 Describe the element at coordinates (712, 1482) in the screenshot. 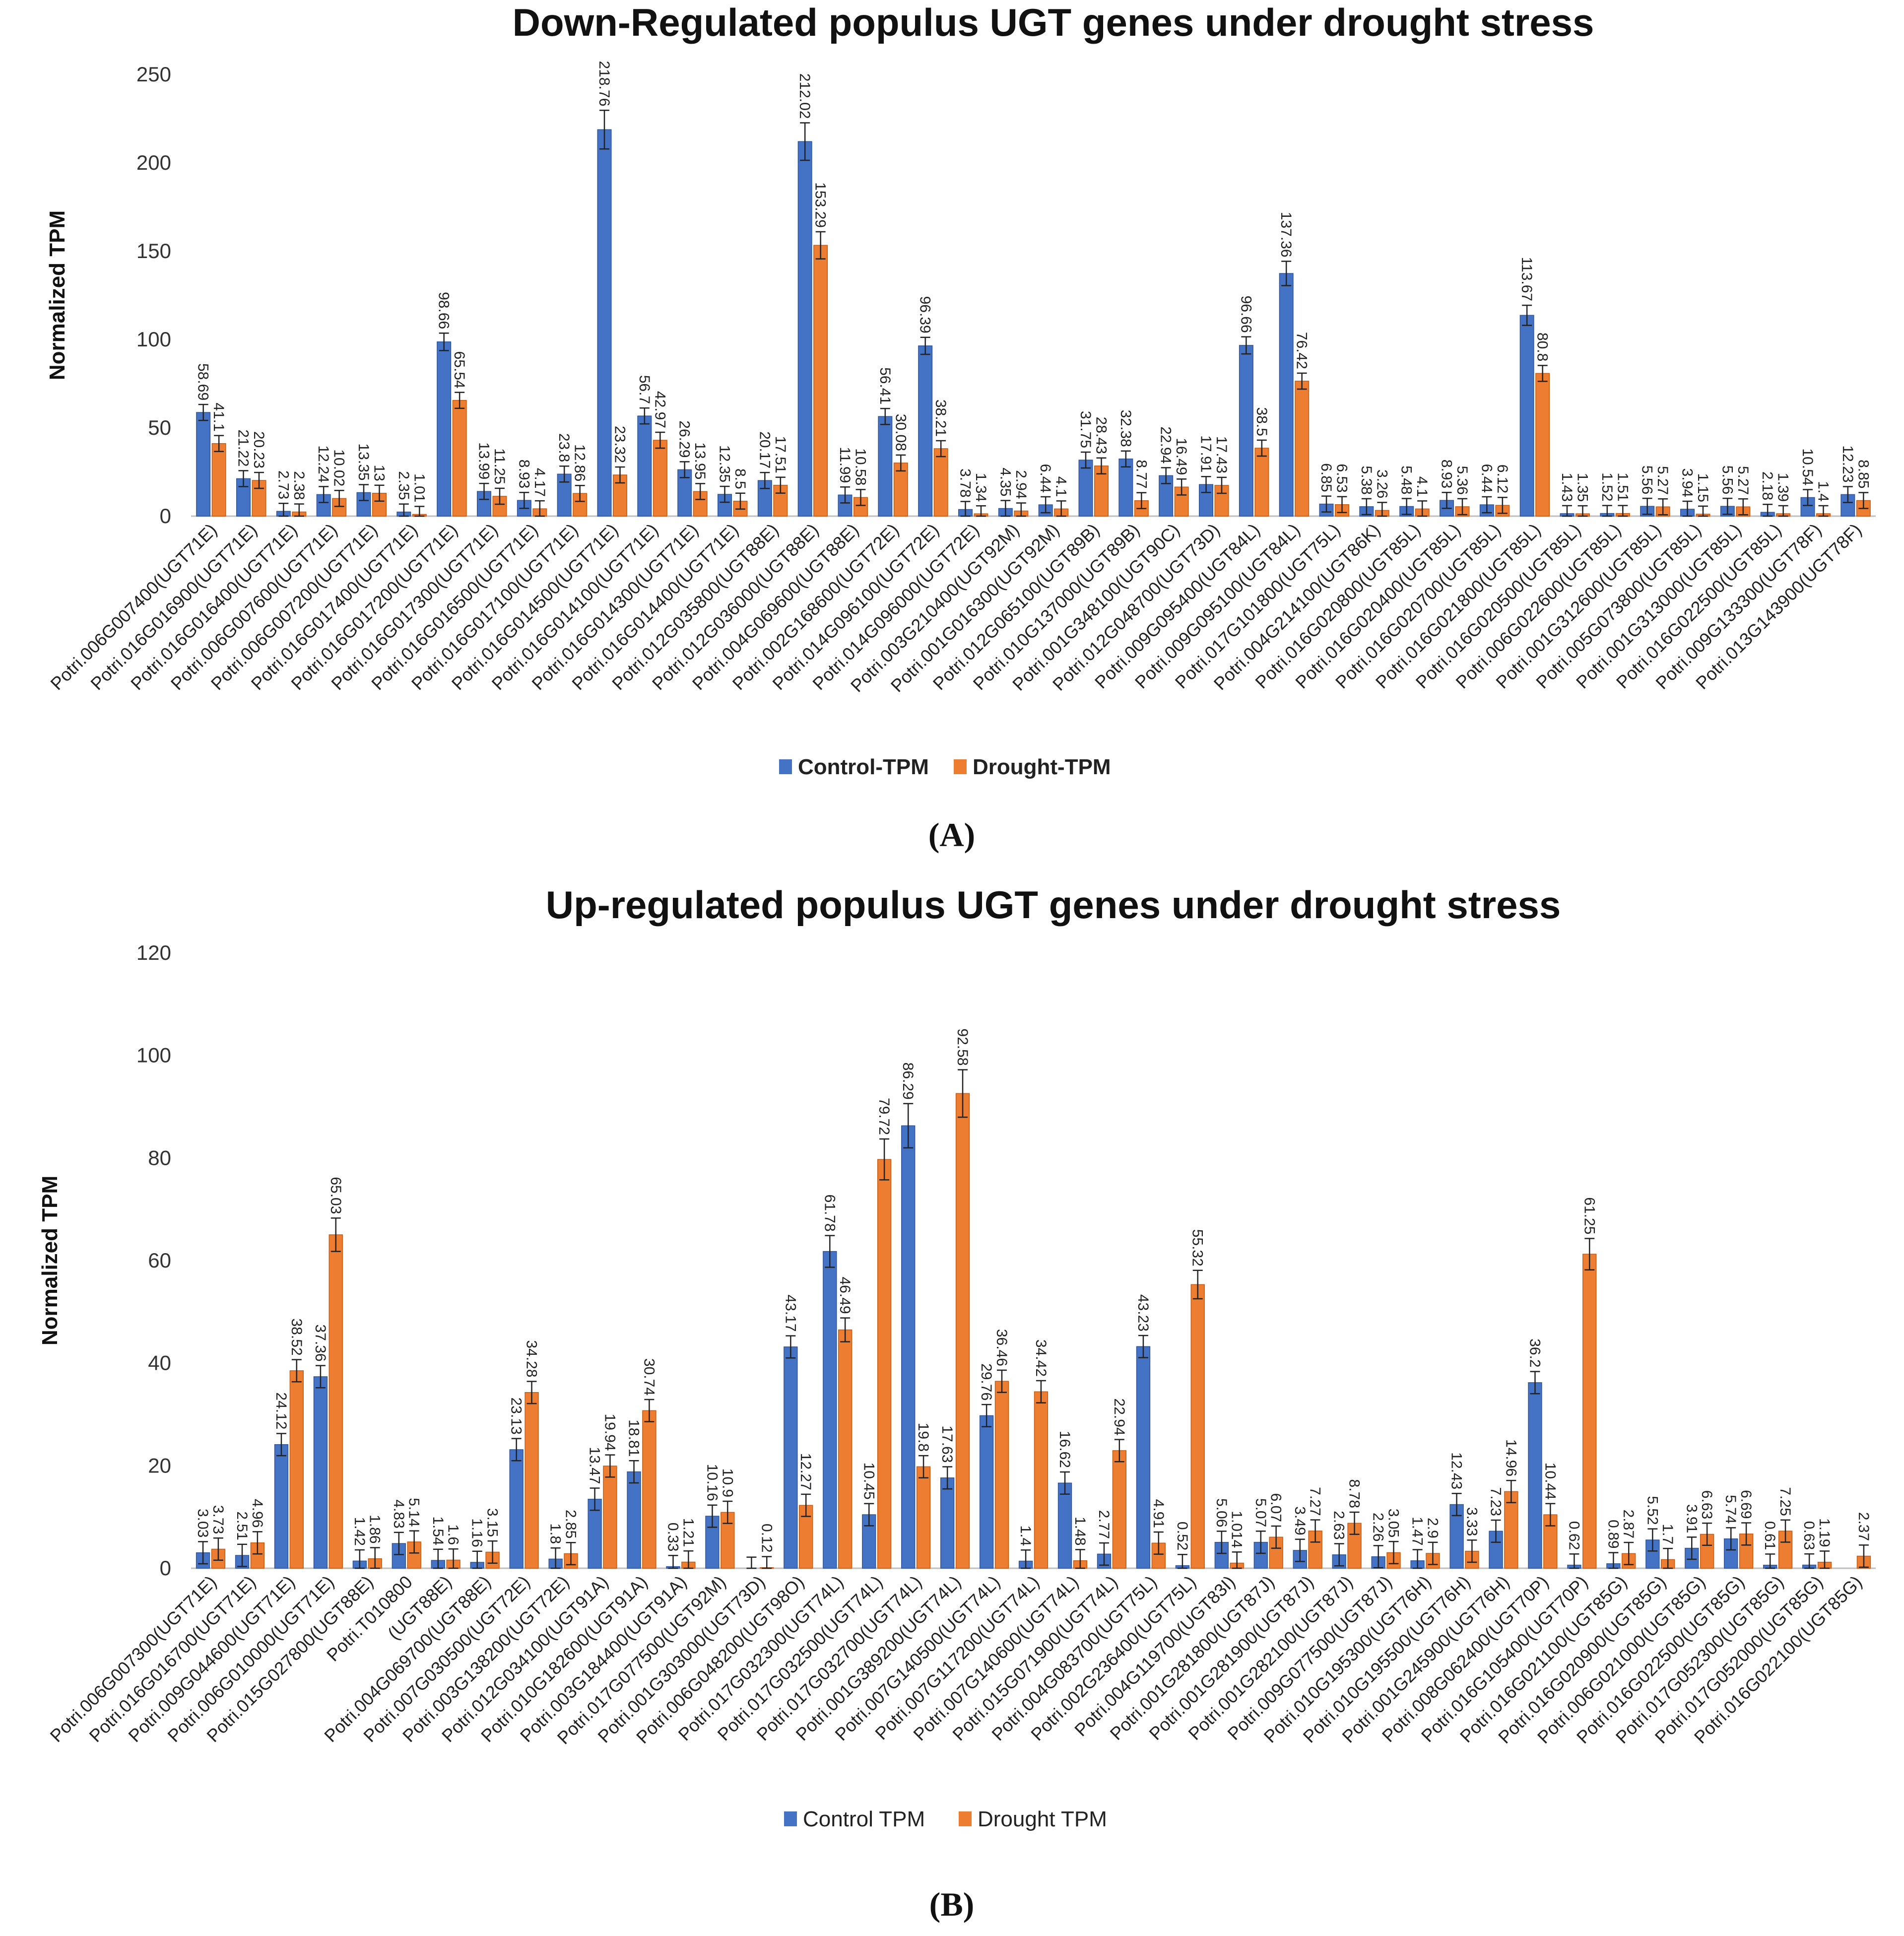

I see `data-label: 10.16` at that location.